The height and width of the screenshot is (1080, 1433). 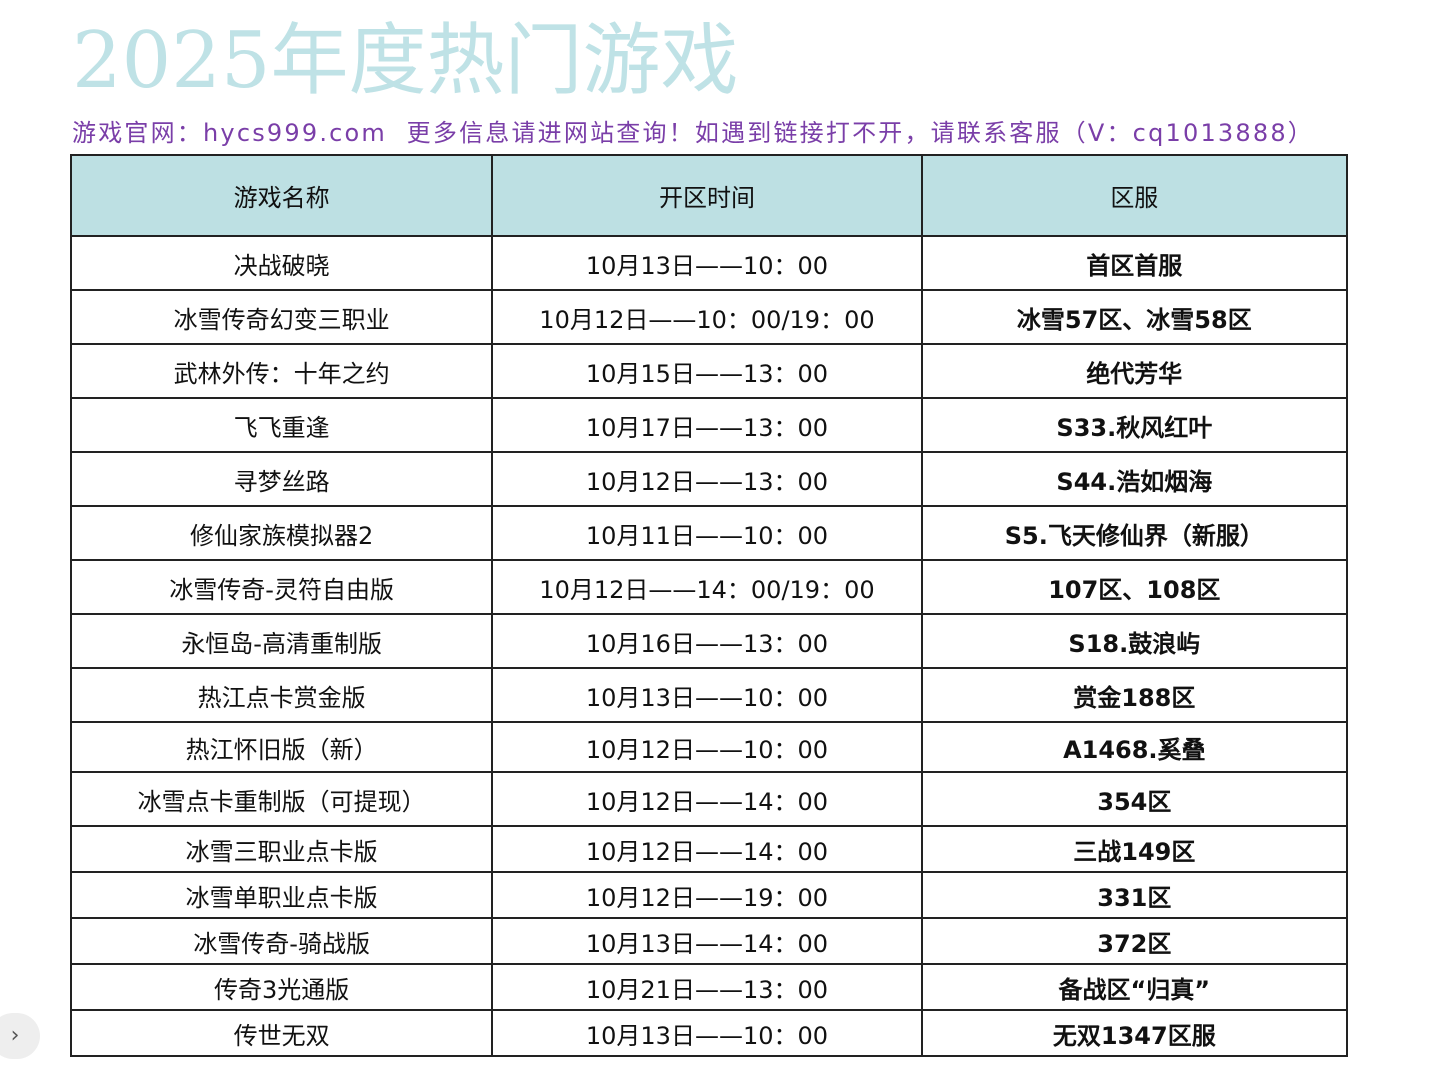 What do you see at coordinates (281, 587) in the screenshot?
I see `table-cell: 冰雪传奇-灵符自由版` at bounding box center [281, 587].